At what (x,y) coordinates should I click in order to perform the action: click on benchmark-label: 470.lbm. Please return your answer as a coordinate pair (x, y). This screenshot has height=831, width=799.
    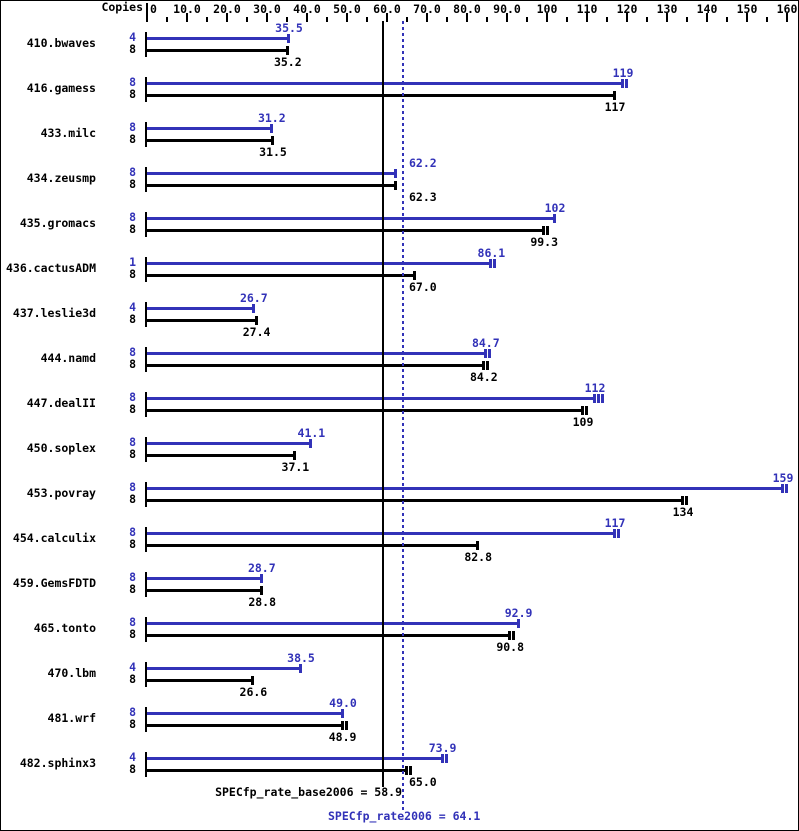
    Looking at the image, I should click on (71, 673).